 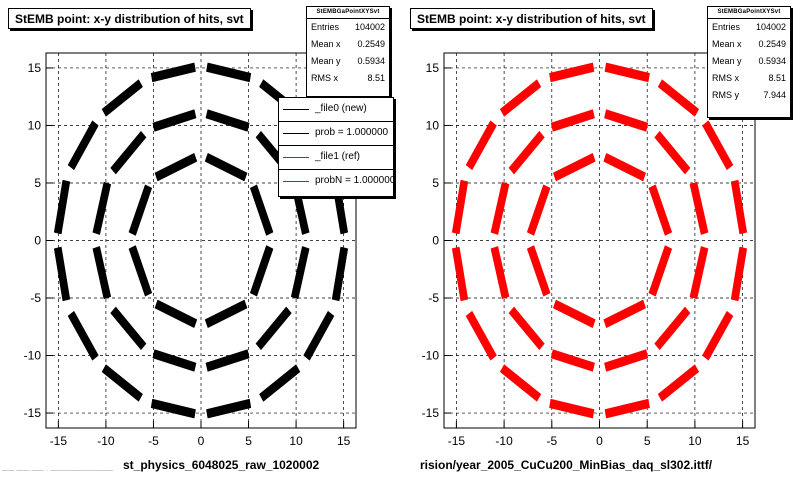 I want to click on right-stats-entries-row: Entries 104002, so click(x=749, y=27).